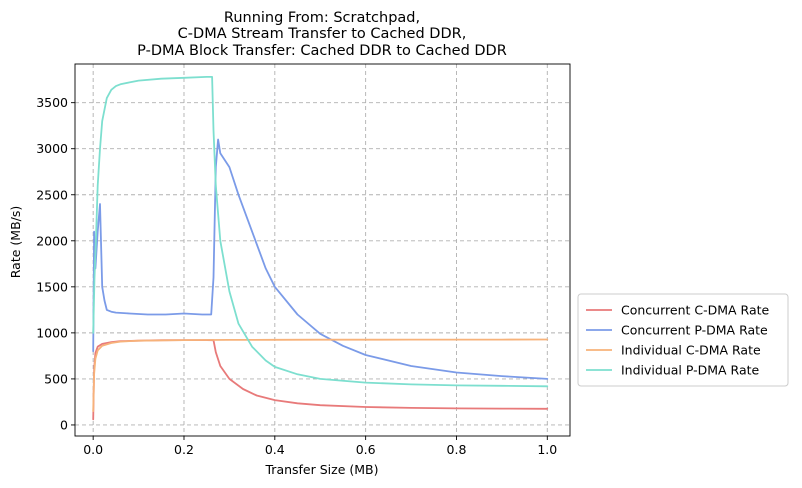 This screenshot has height=488, width=802. Describe the element at coordinates (322, 469) in the screenshot. I see `x-axis-label: Transfer Size (MB)` at that location.